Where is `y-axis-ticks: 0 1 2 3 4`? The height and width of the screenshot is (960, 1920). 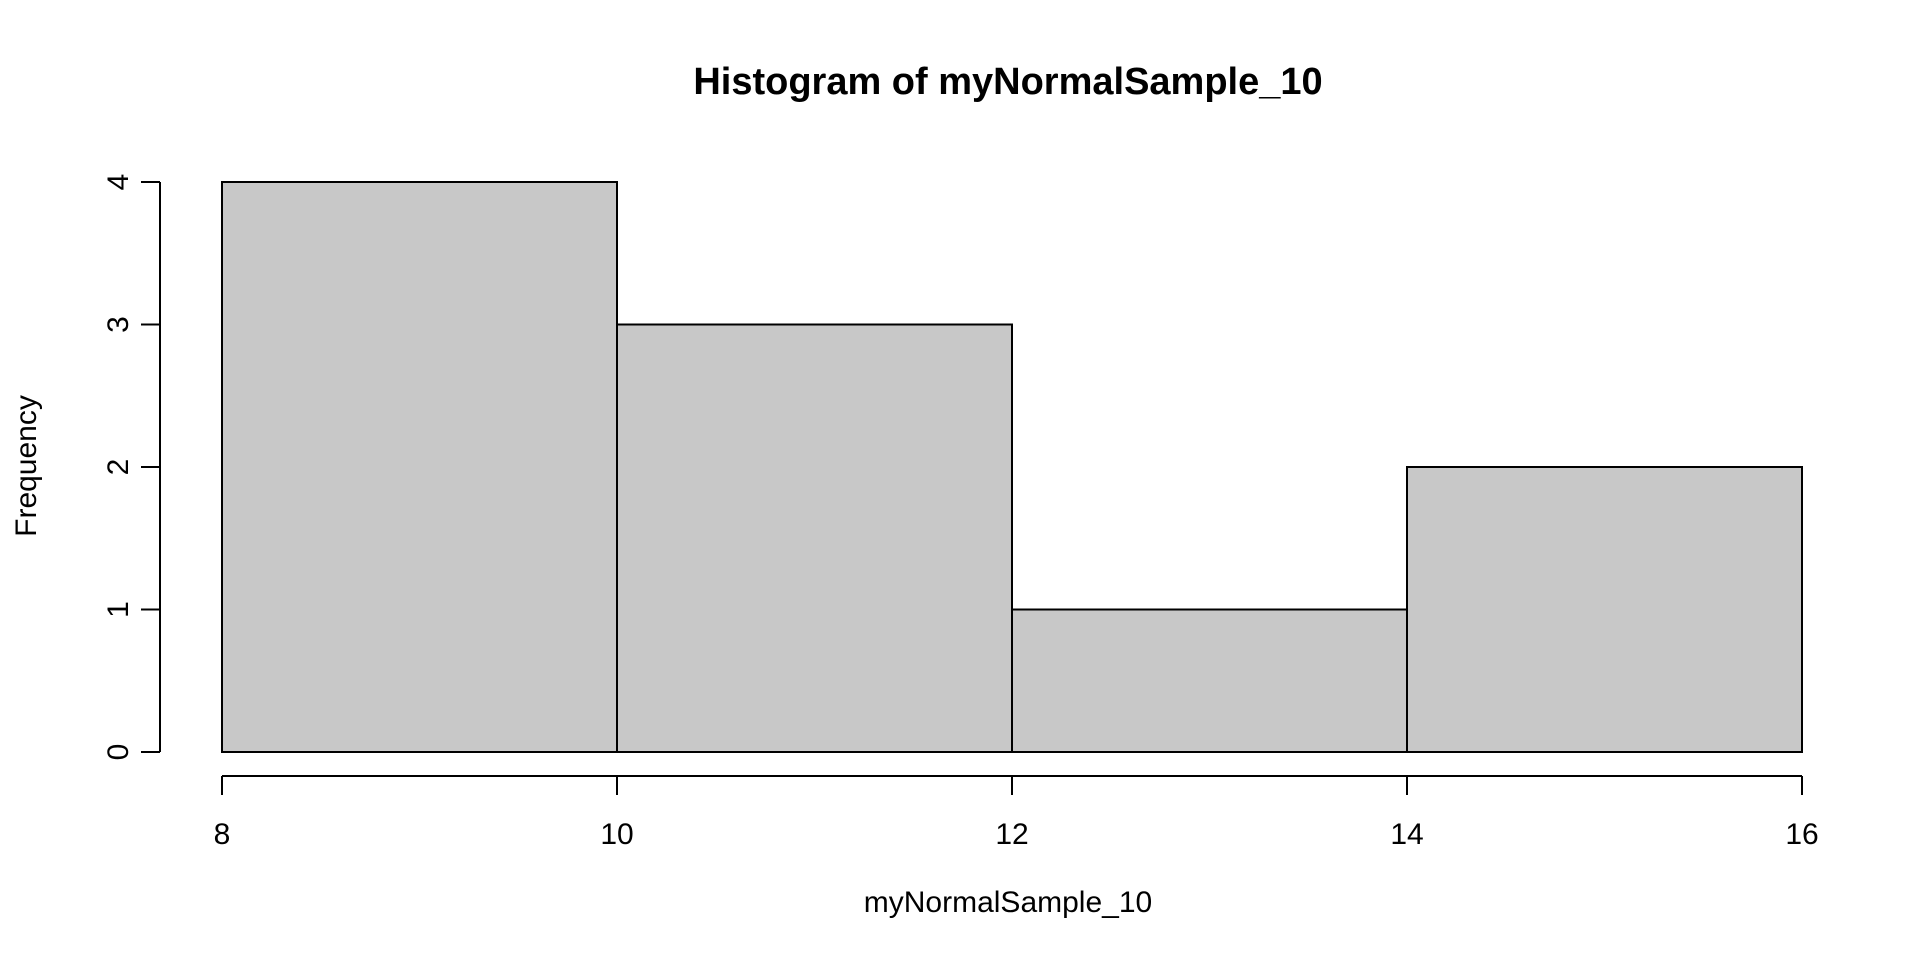
y-axis-ticks: 0 1 2 3 4 is located at coordinates (131, 467).